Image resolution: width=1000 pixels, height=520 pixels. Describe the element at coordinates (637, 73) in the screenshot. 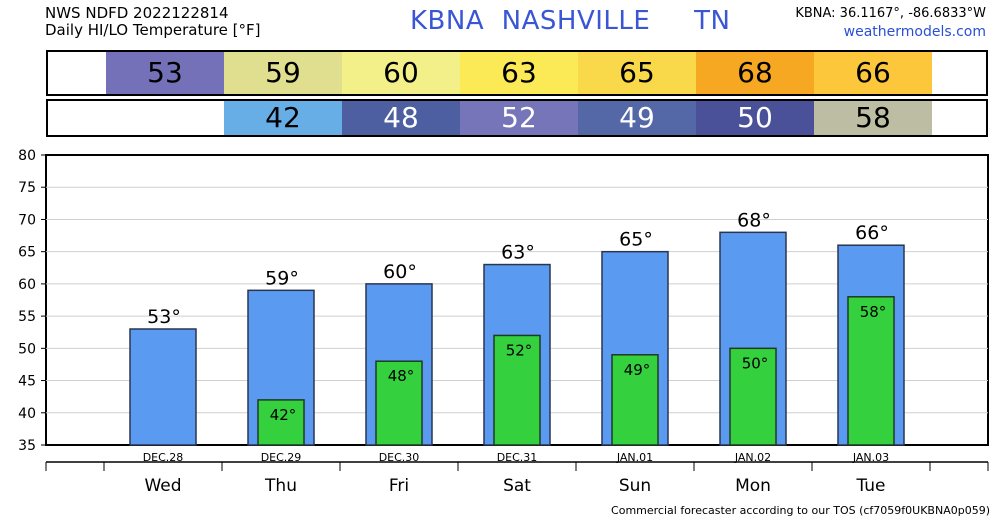

I see `high-cell: 65` at that location.